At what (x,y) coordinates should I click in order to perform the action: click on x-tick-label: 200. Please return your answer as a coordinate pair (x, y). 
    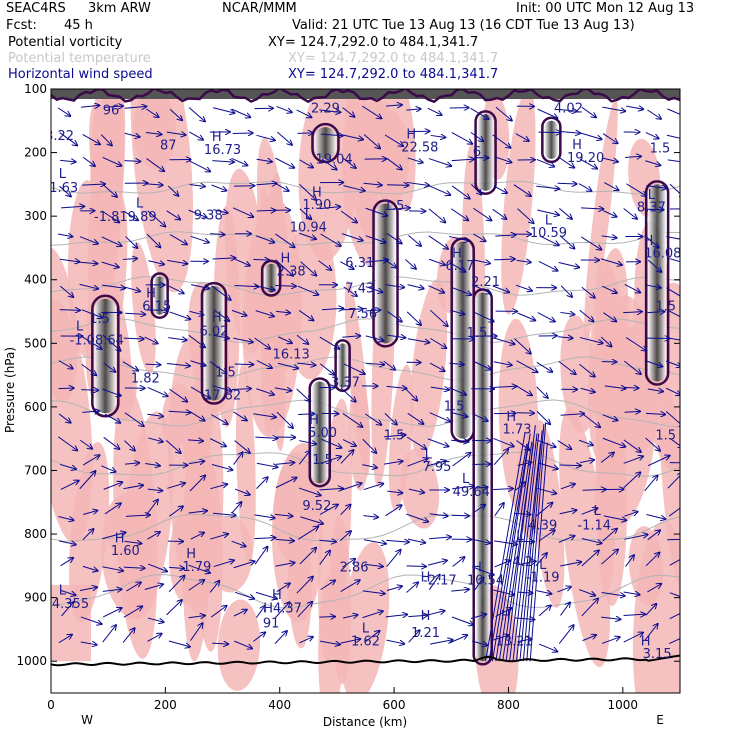
    Looking at the image, I should click on (165, 705).